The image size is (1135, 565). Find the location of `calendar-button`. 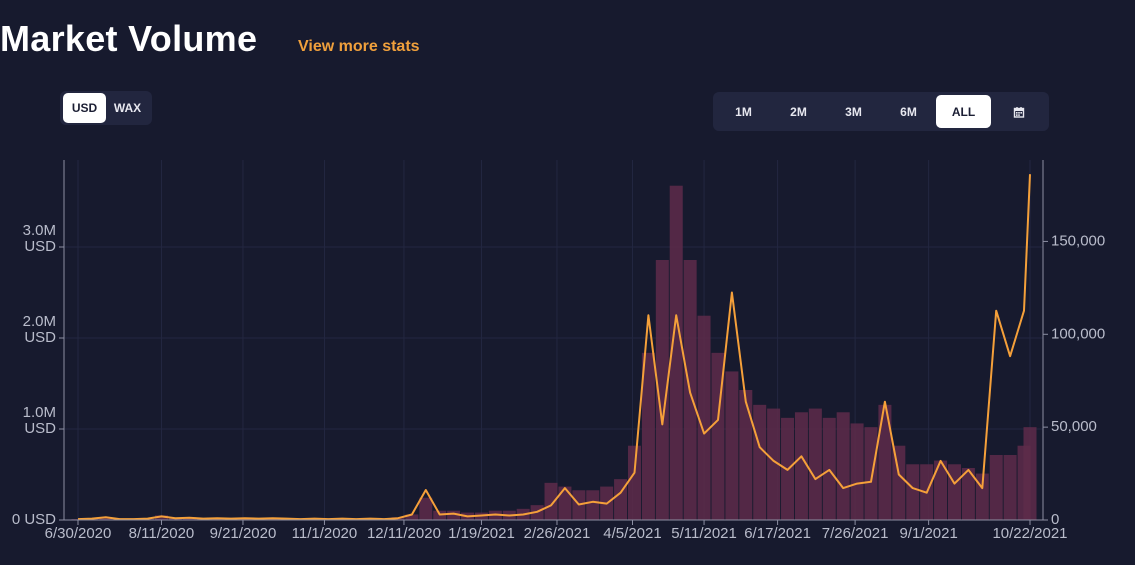

calendar-button is located at coordinates (1018, 111).